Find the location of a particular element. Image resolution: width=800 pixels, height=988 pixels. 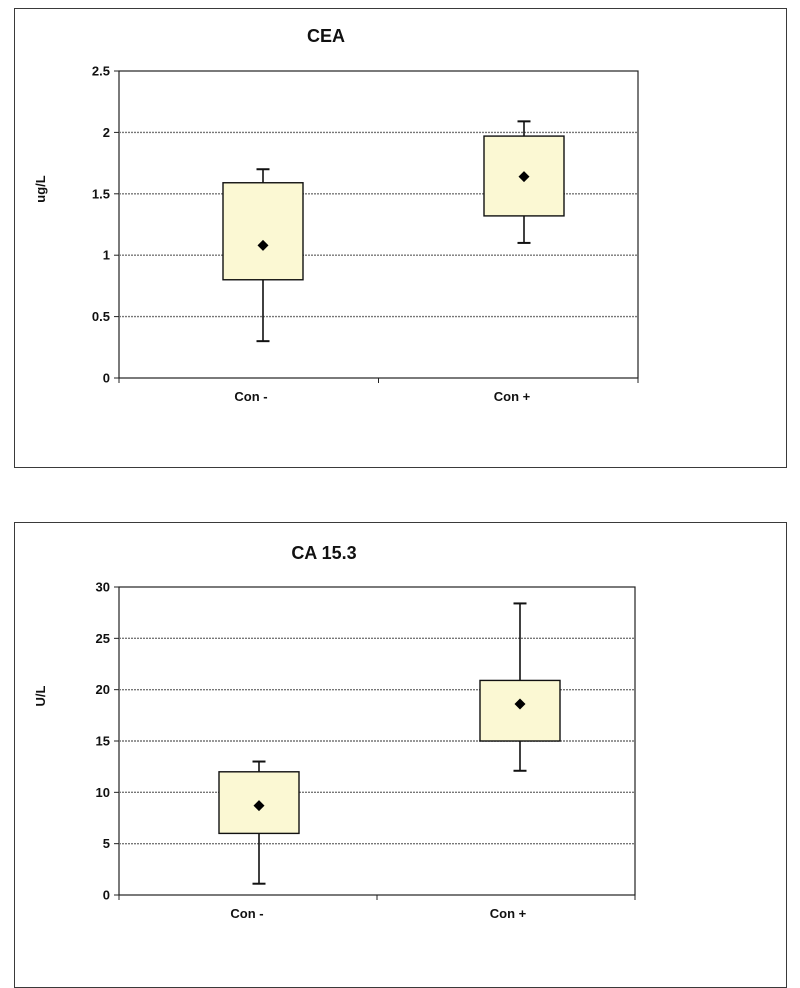

y-tick-label: 2 is located at coordinates (106, 132).